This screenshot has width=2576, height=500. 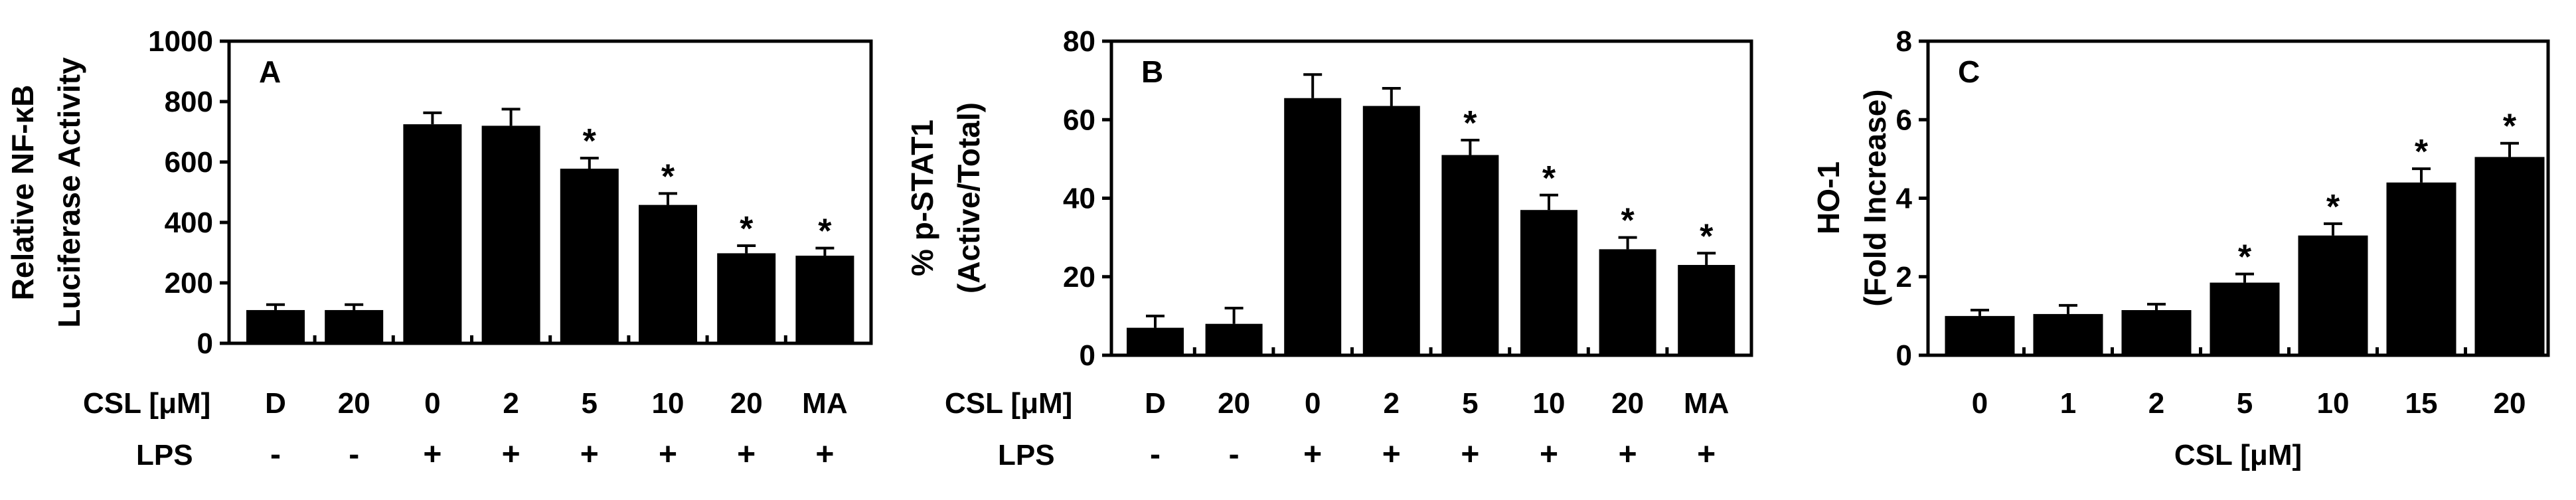 What do you see at coordinates (2421, 403) in the screenshot?
I see `x-category-label: 15` at bounding box center [2421, 403].